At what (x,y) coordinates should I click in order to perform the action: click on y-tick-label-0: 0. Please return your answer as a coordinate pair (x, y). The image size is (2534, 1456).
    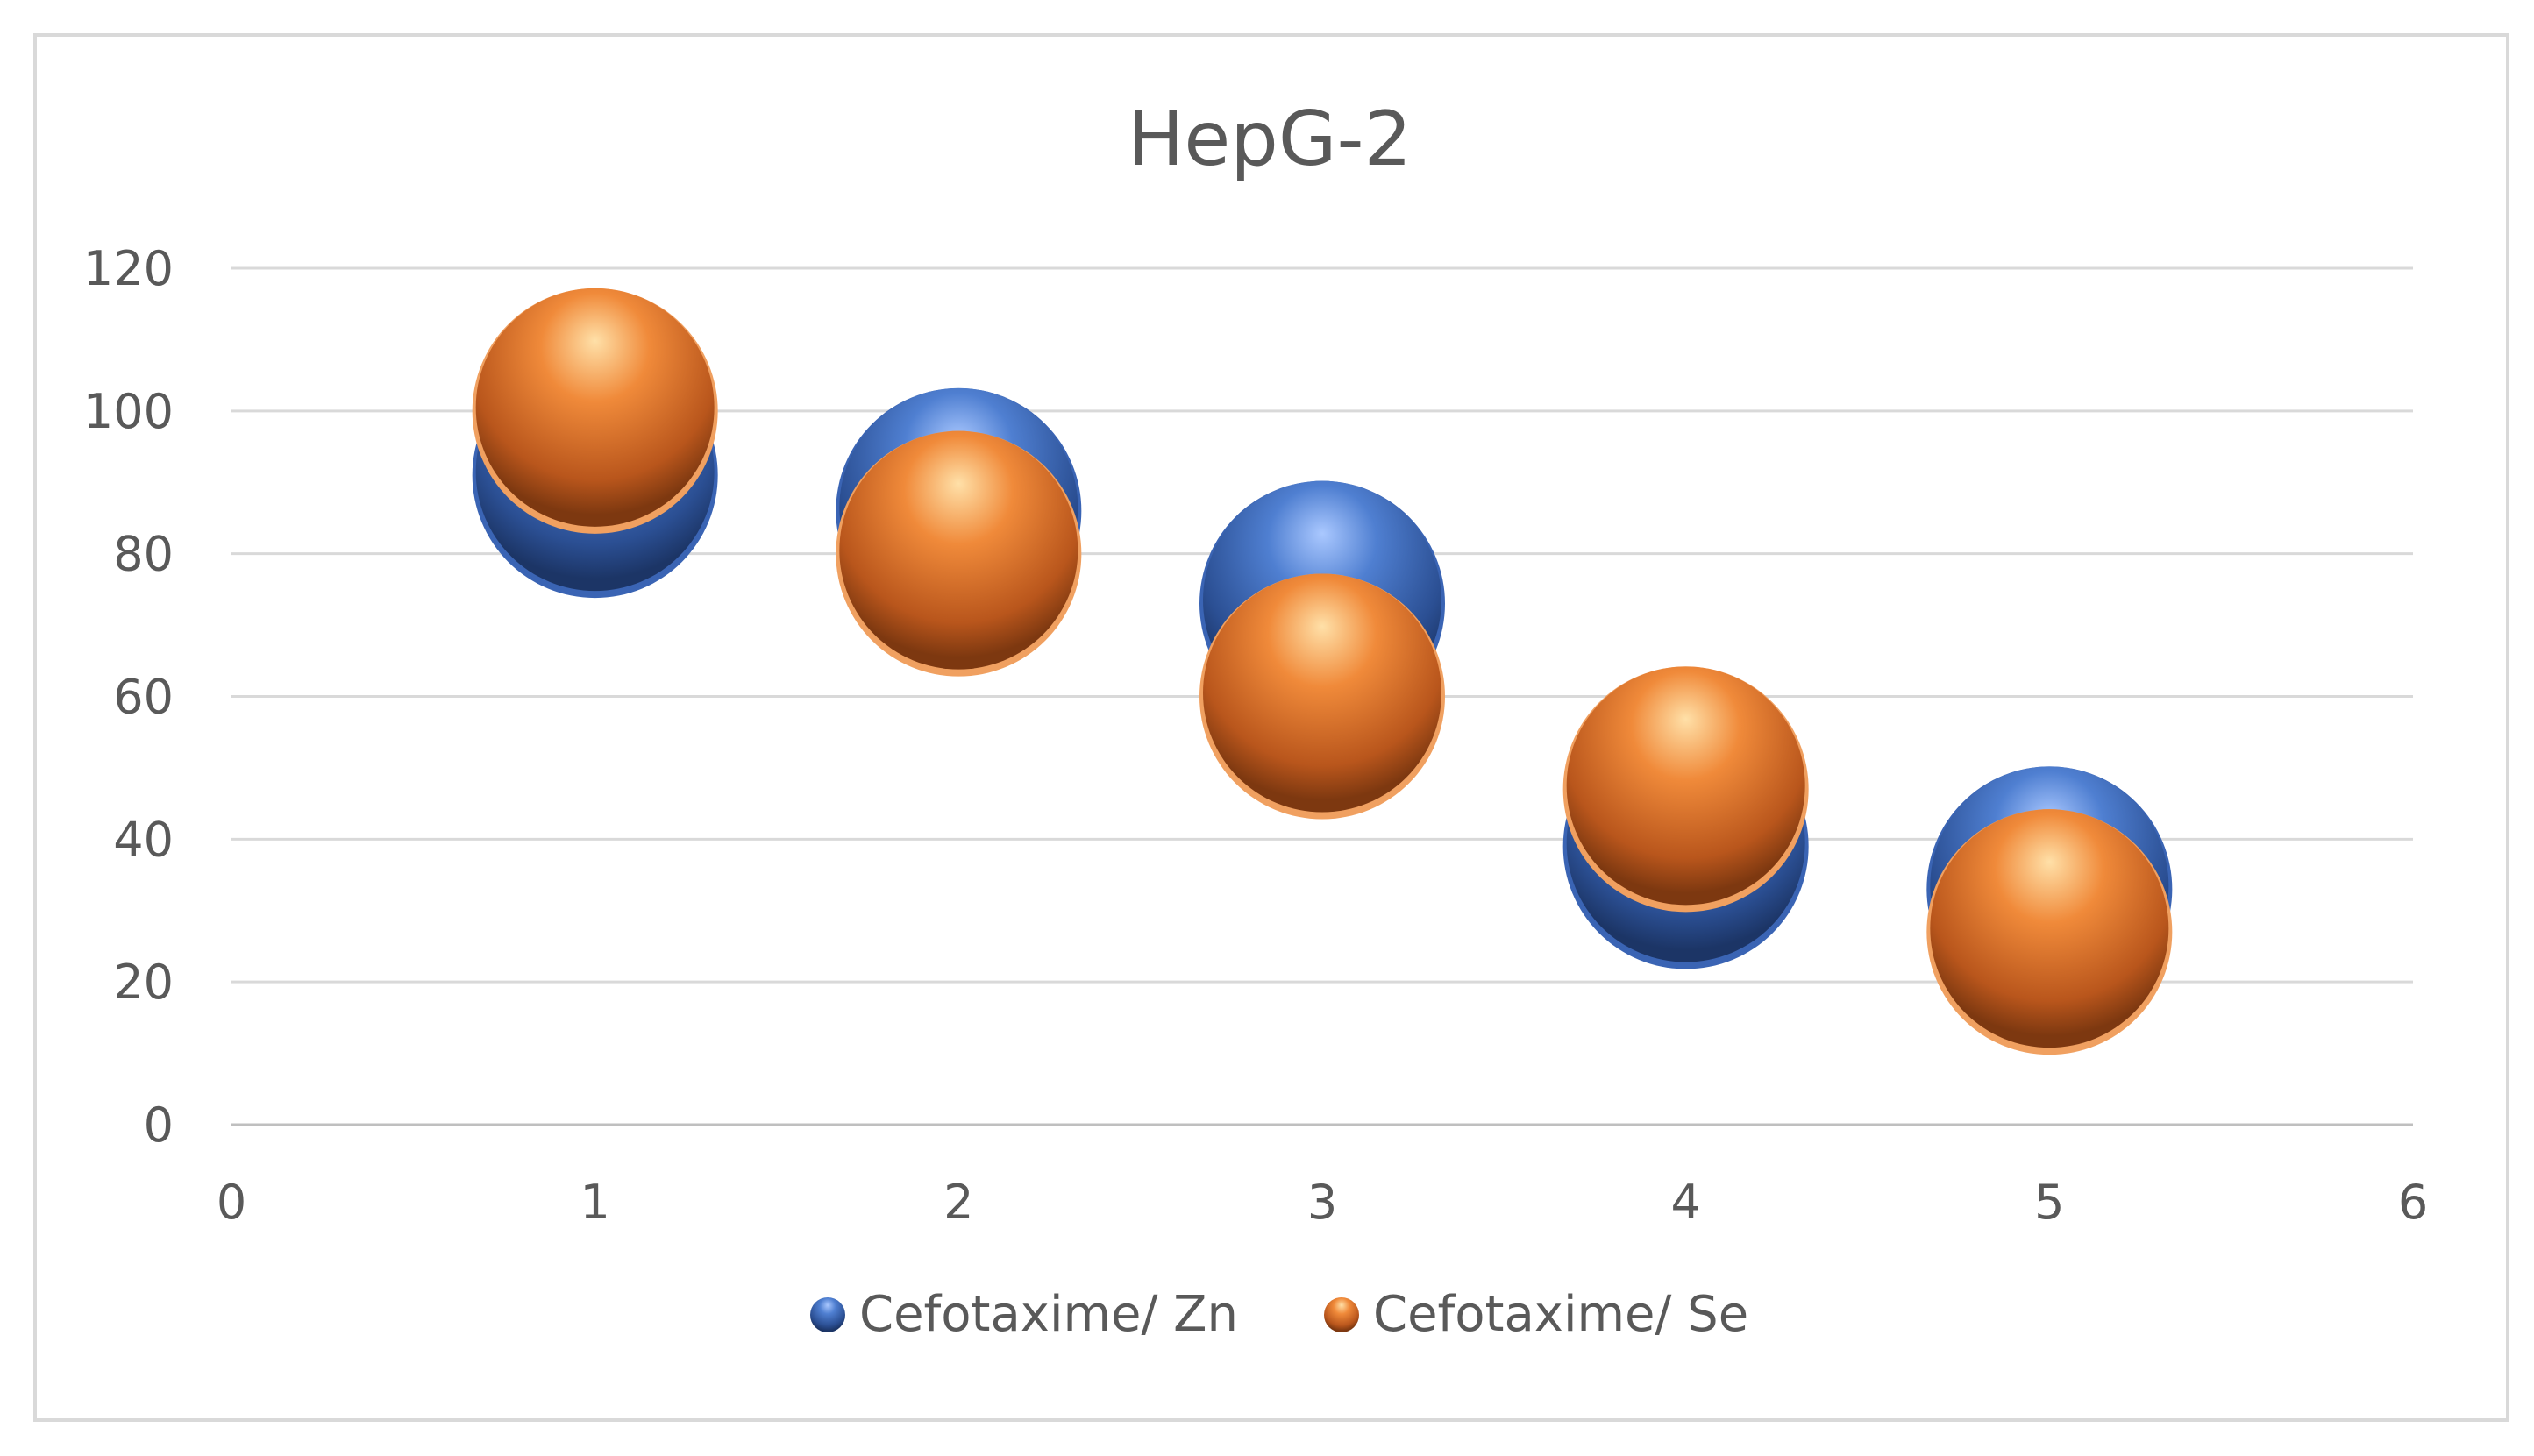
    Looking at the image, I should click on (159, 1125).